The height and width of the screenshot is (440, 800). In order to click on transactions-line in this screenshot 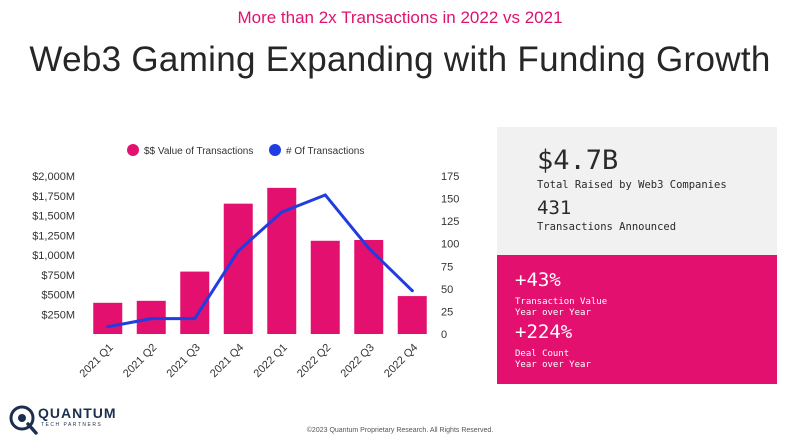, I will do `click(260, 261)`.